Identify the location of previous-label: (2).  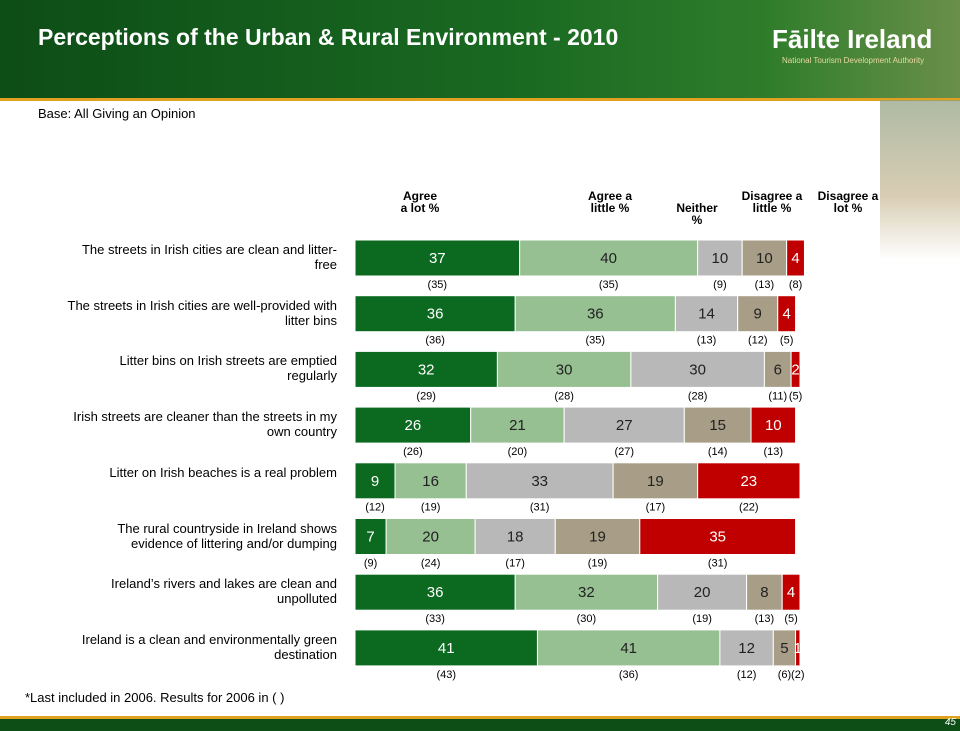
(797, 675).